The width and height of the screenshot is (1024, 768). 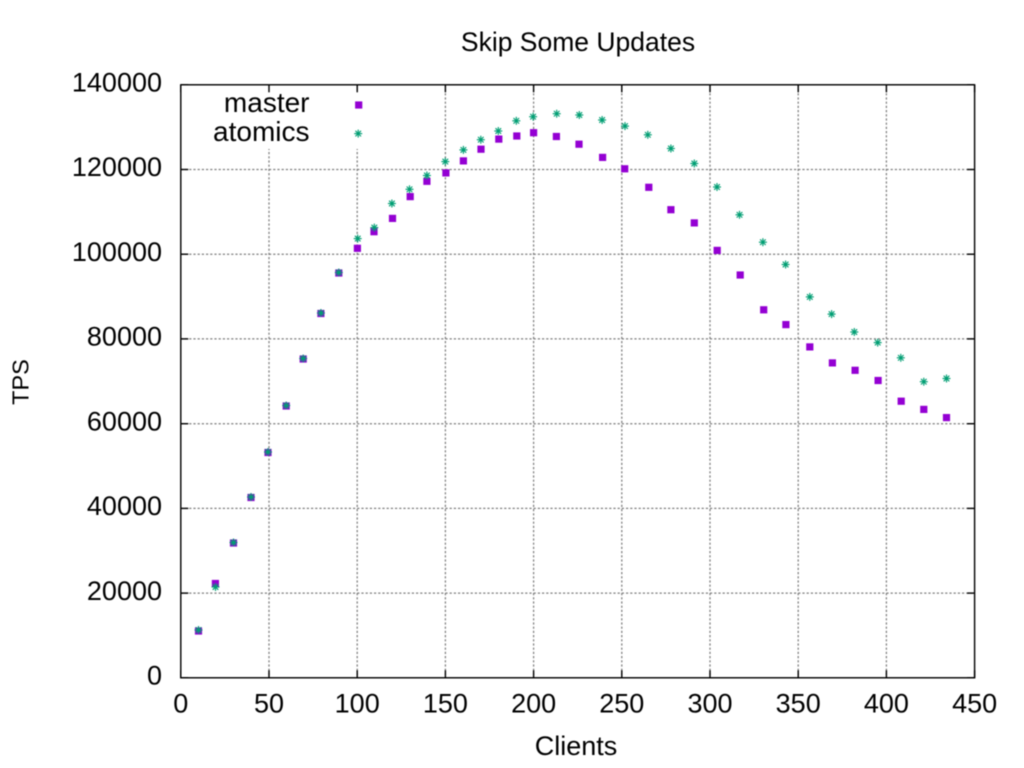 What do you see at coordinates (117, 167) in the screenshot?
I see `svg-text: 120000` at bounding box center [117, 167].